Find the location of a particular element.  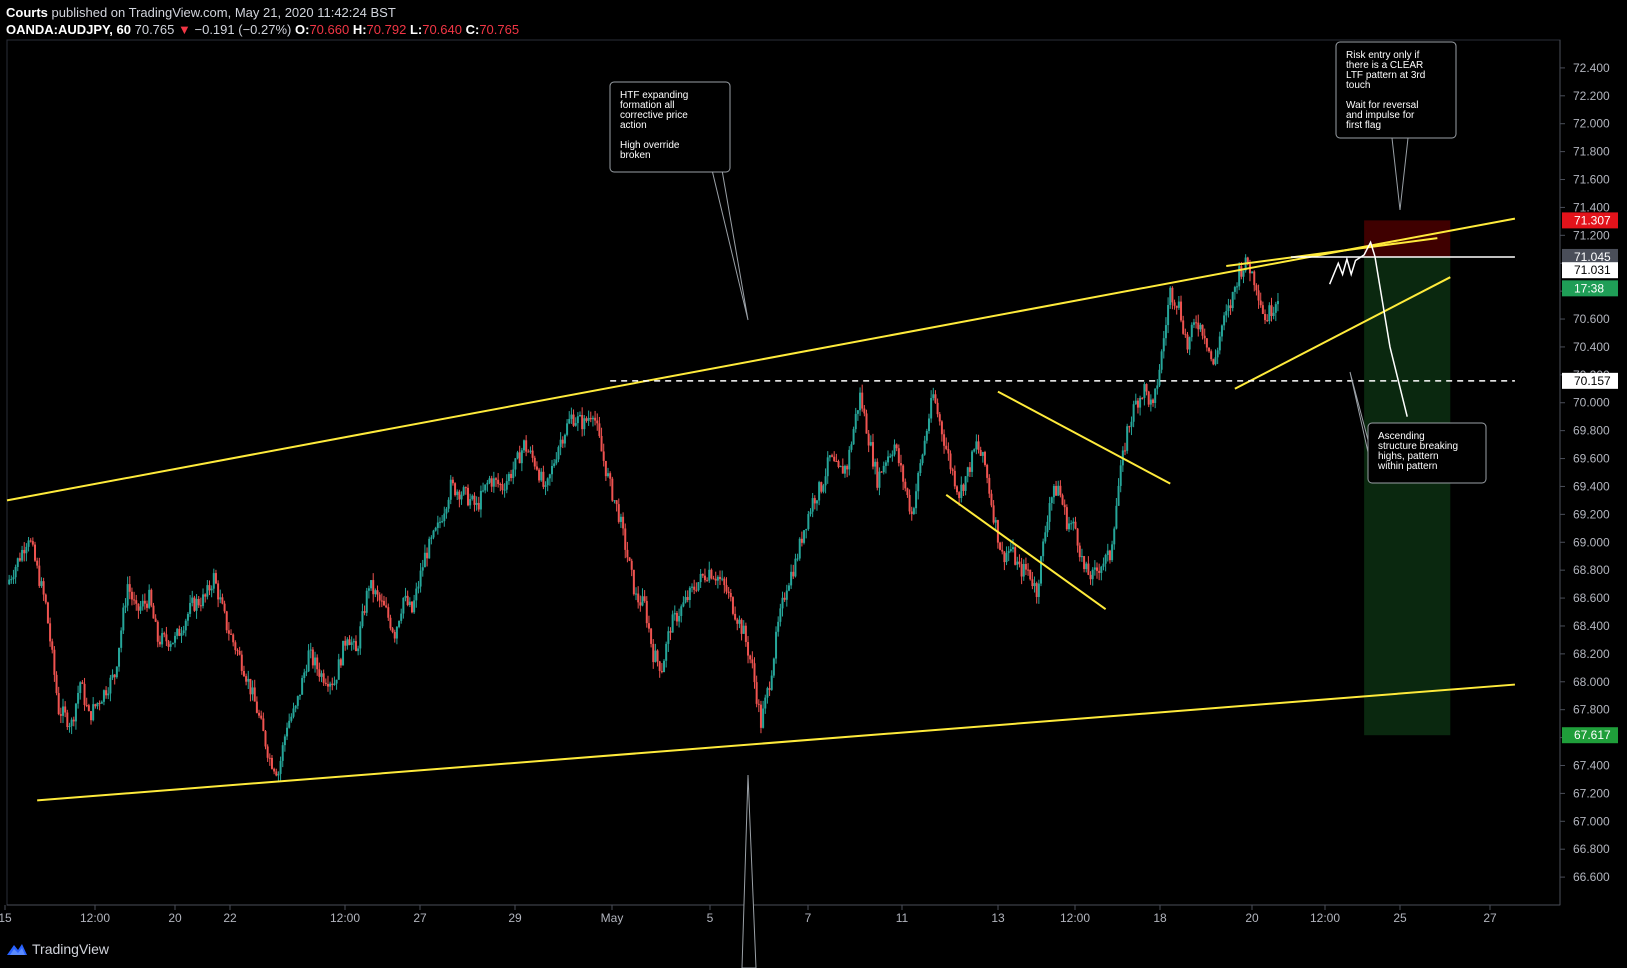

price-tick-label: 67.200 is located at coordinates (1591, 793).